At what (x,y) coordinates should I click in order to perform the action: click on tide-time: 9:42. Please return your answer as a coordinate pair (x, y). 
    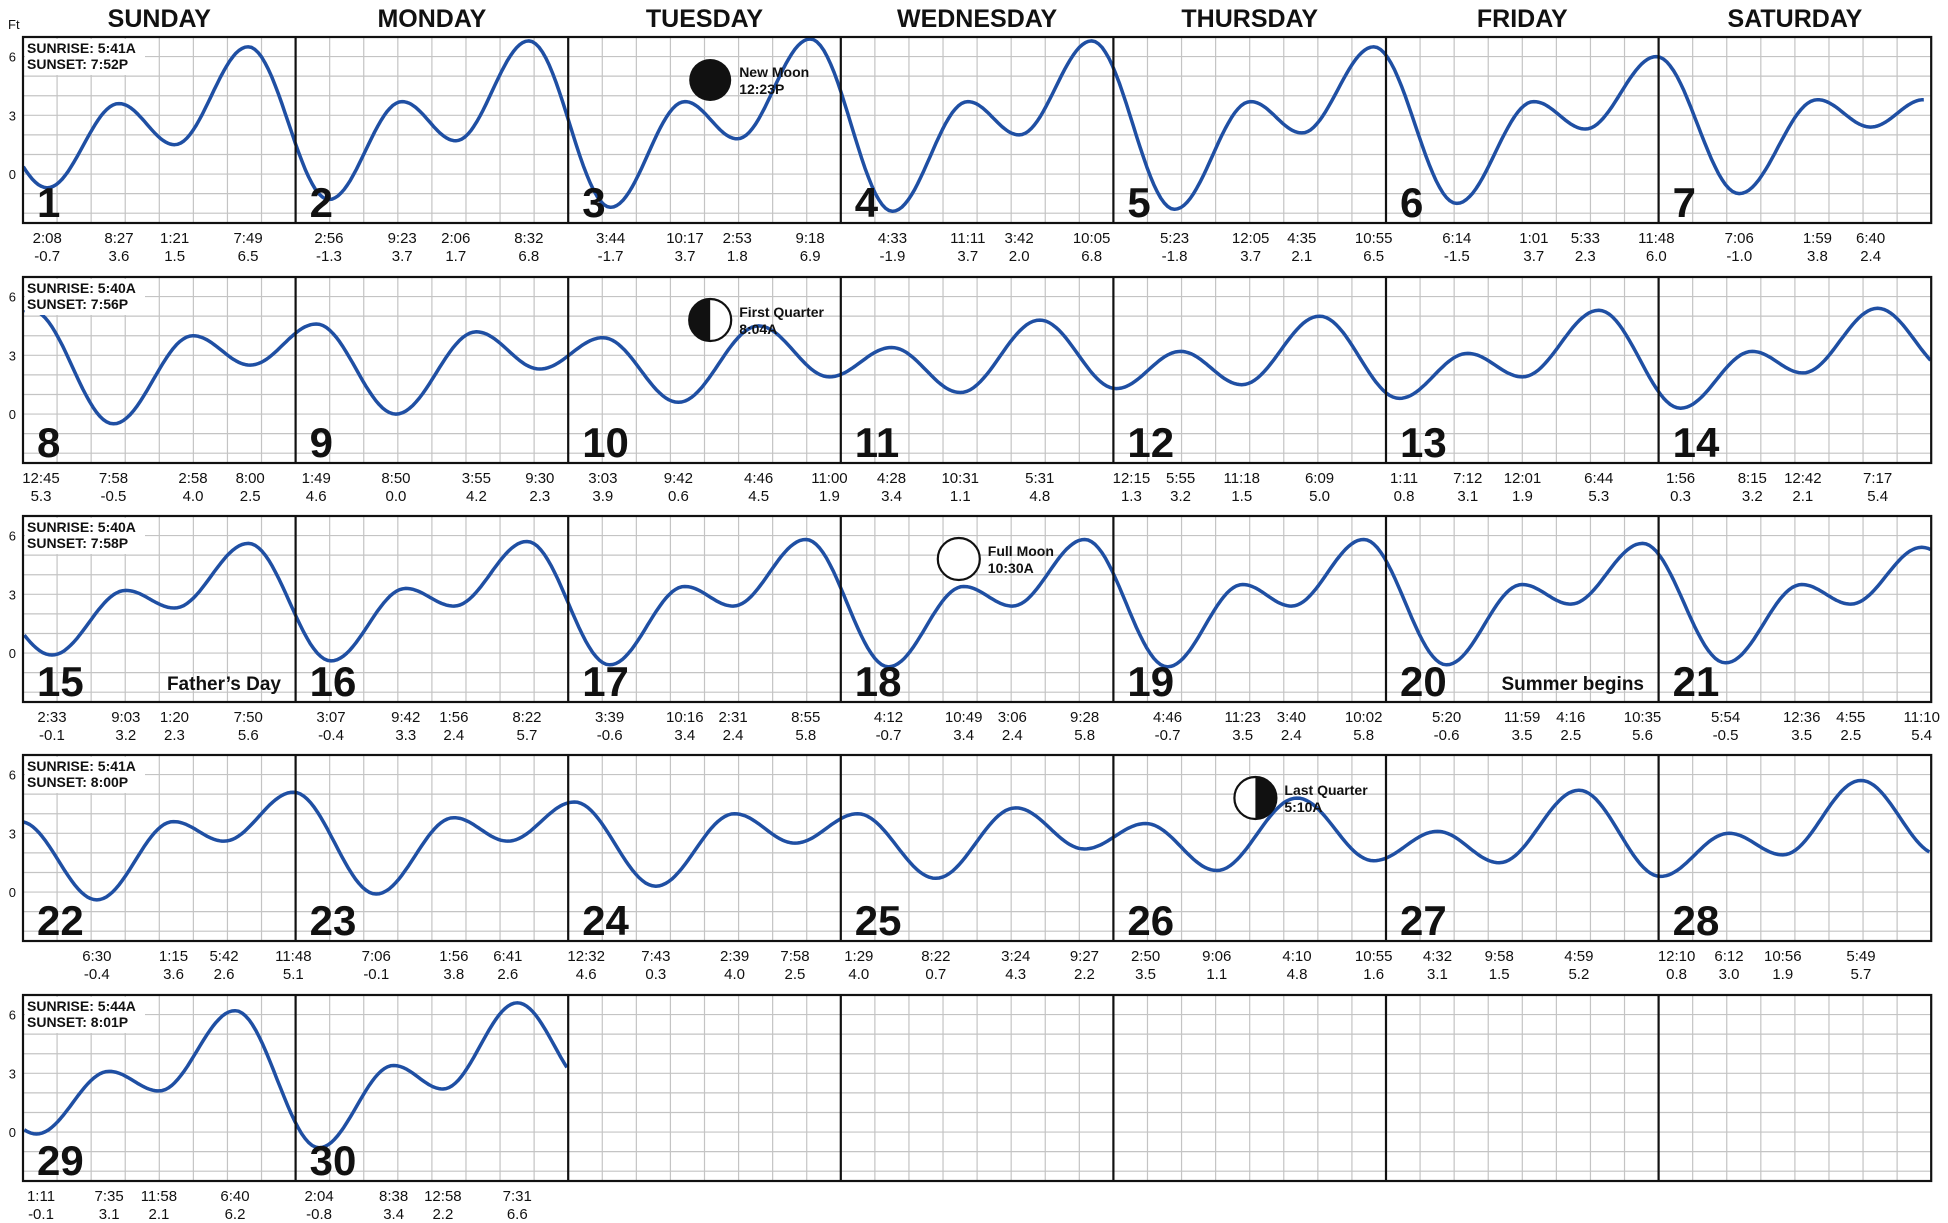
    Looking at the image, I should click on (678, 478).